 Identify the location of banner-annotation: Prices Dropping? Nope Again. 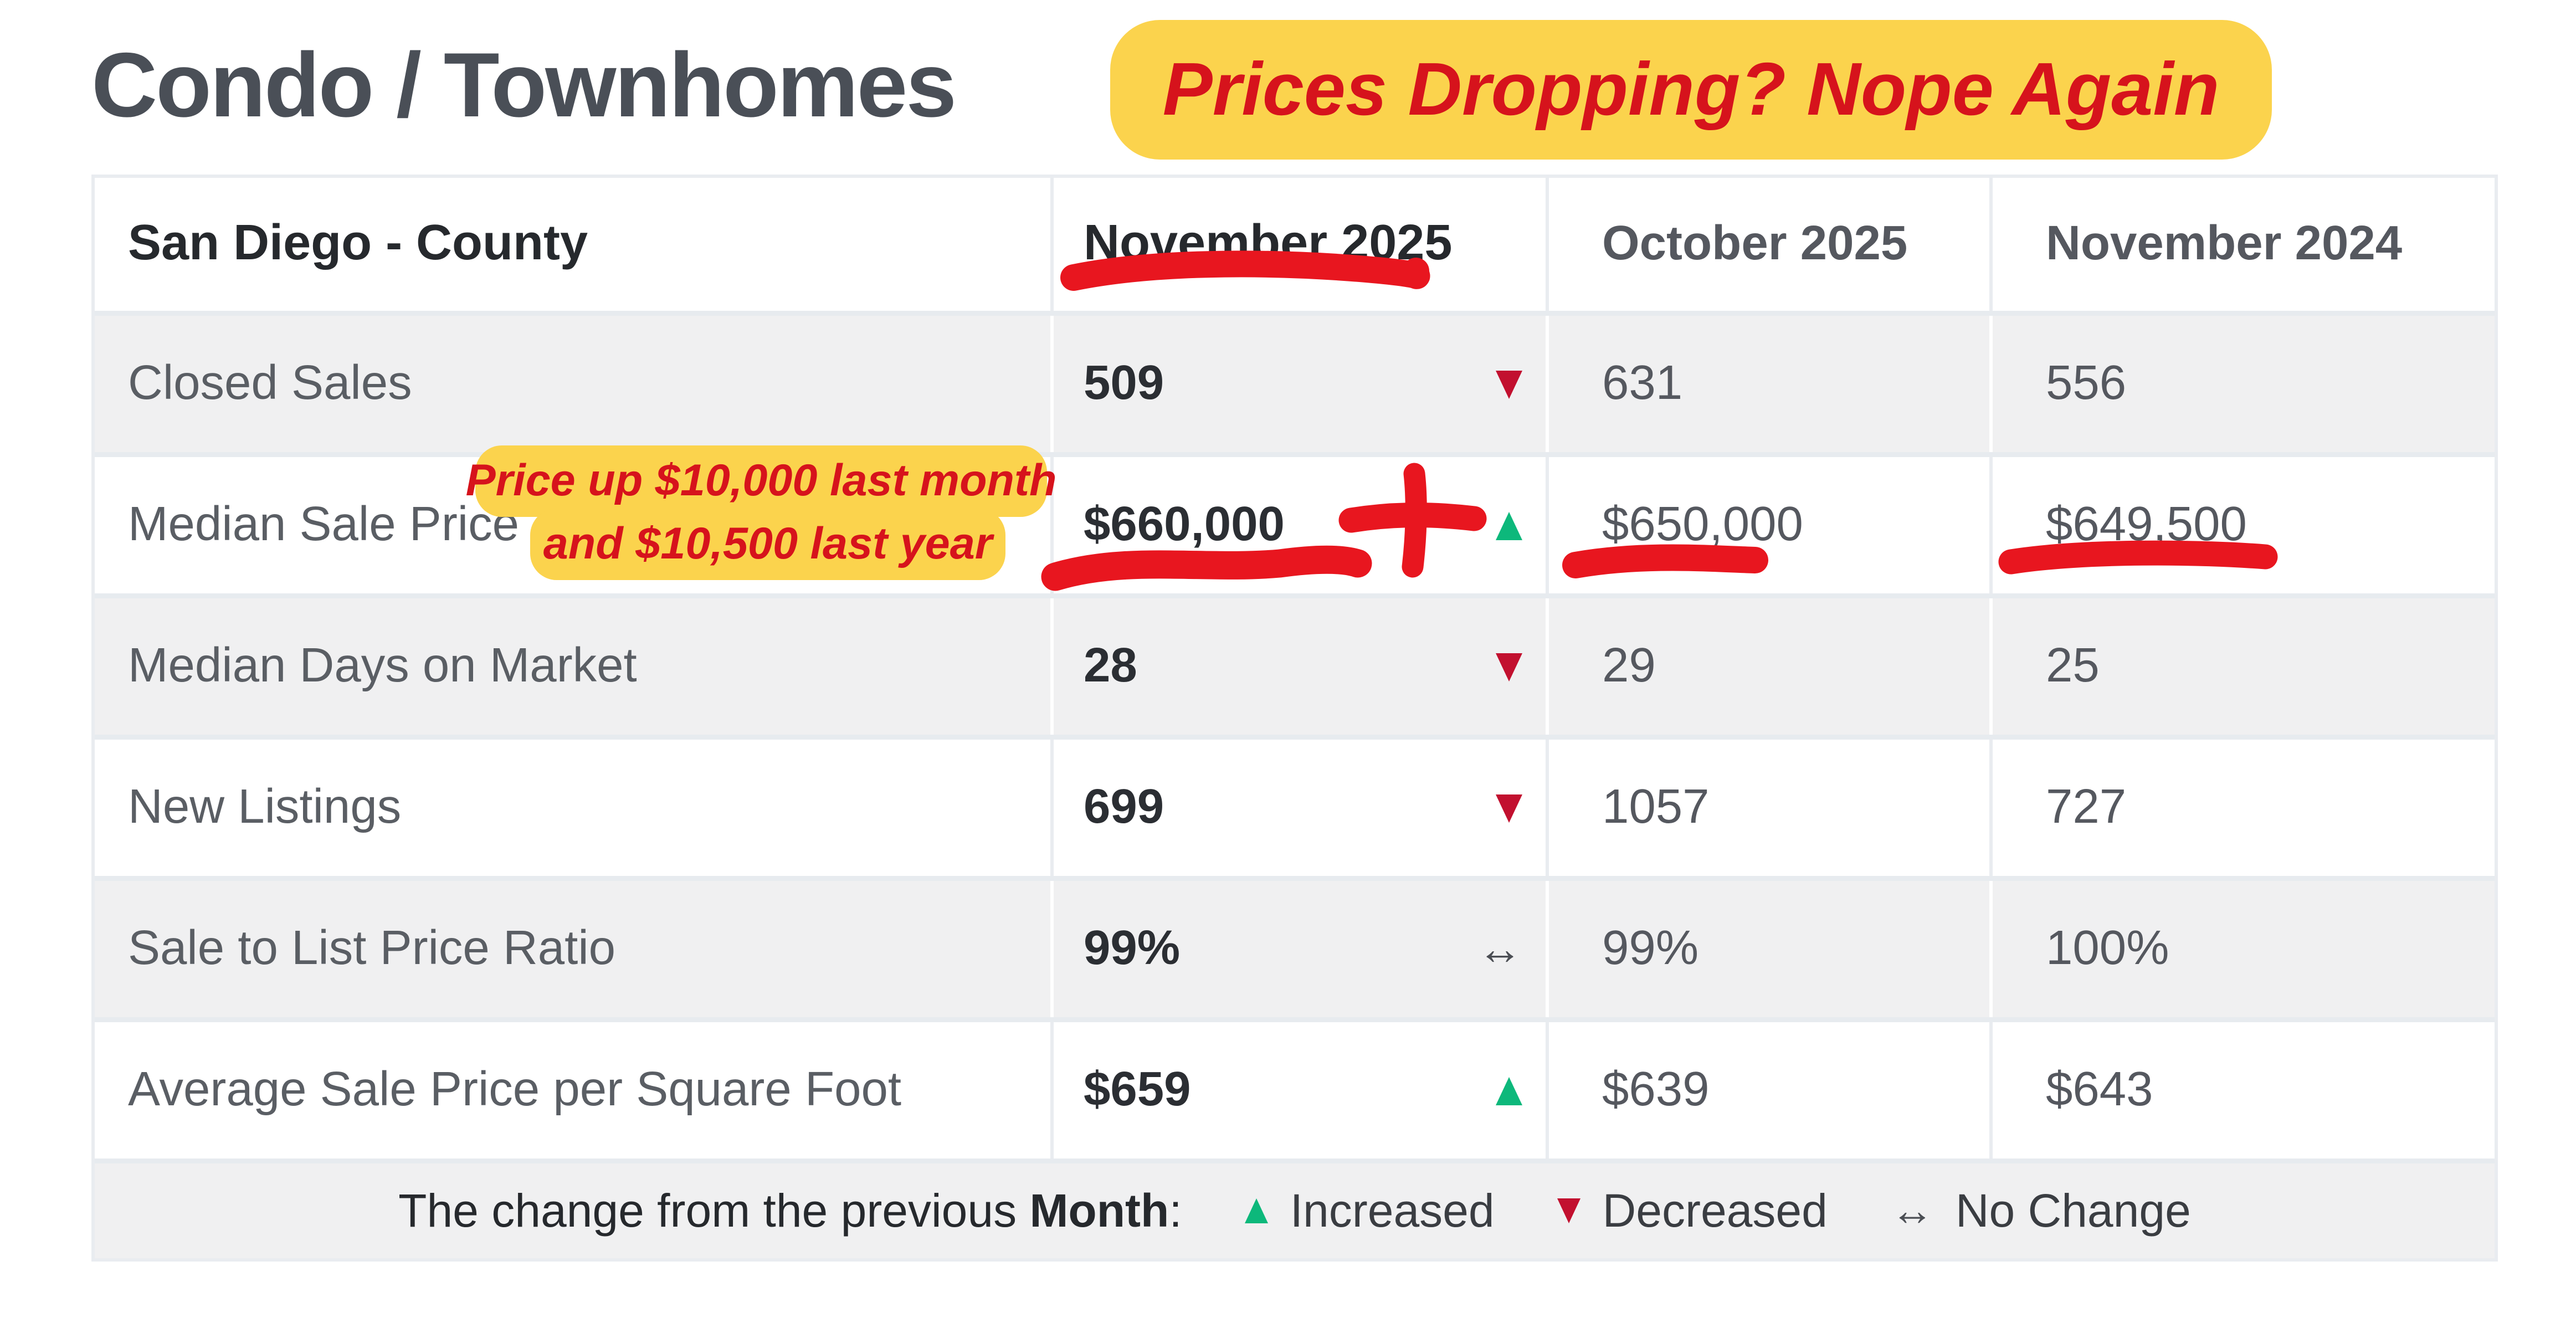
(1691, 90).